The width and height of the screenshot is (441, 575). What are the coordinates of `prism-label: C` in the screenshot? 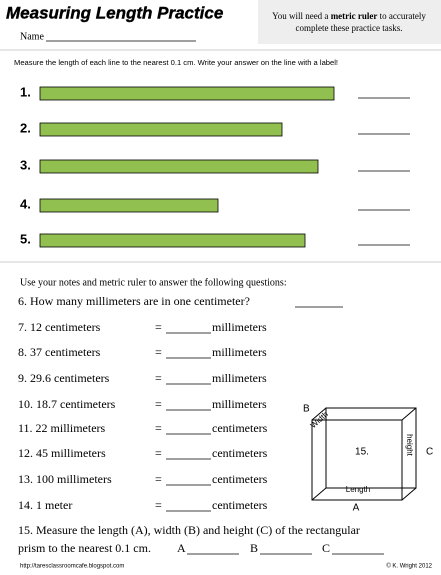 It's located at (429, 452).